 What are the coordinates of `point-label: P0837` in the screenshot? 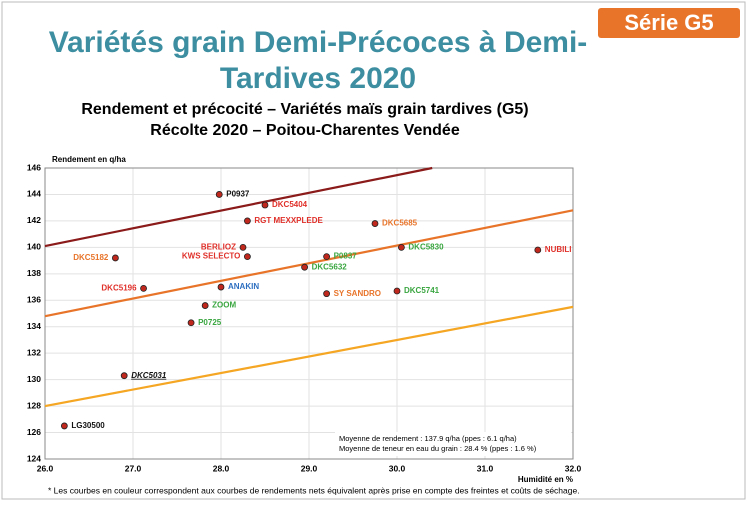 It's located at (346, 256).